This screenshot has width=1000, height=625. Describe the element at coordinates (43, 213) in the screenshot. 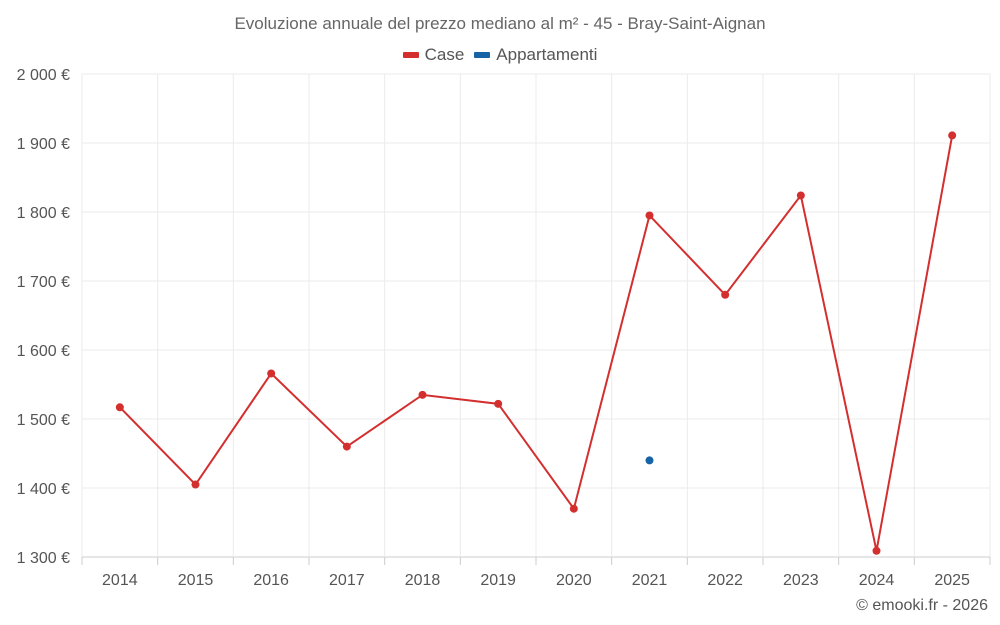

I see `y-tick-label: 1 800 €` at that location.